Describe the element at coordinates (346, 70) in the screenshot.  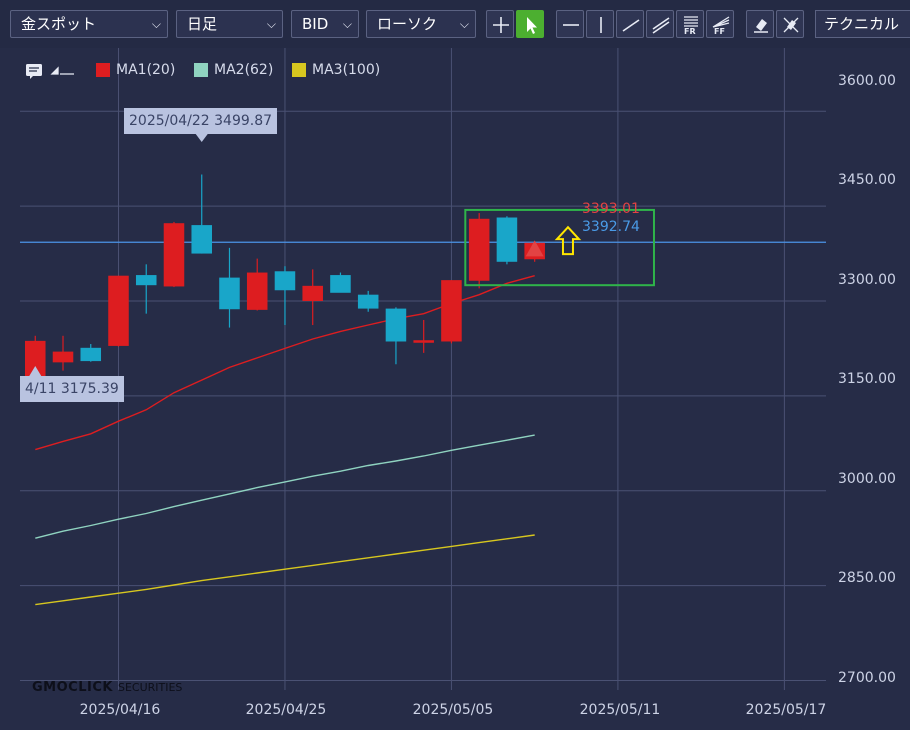
I see `legend-ma3-label: MA3(100)` at that location.